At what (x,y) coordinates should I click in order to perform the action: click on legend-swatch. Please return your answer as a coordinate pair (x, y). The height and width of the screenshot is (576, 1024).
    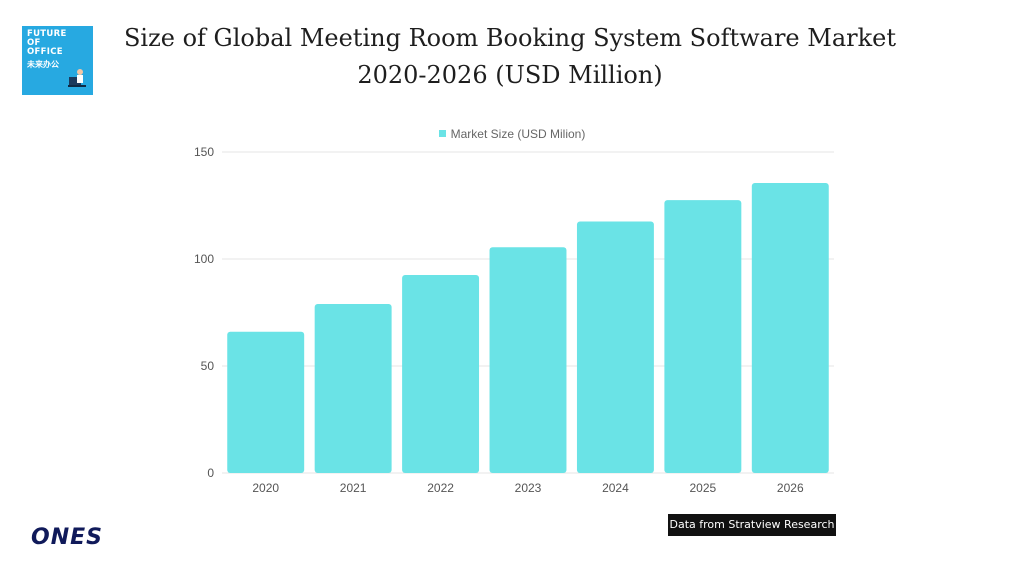
    Looking at the image, I should click on (442, 133).